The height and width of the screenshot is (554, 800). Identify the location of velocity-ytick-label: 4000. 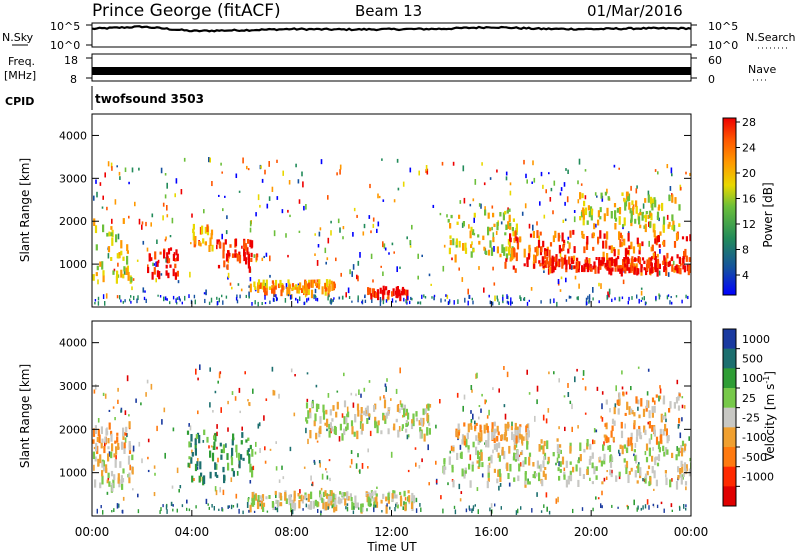
(73, 343).